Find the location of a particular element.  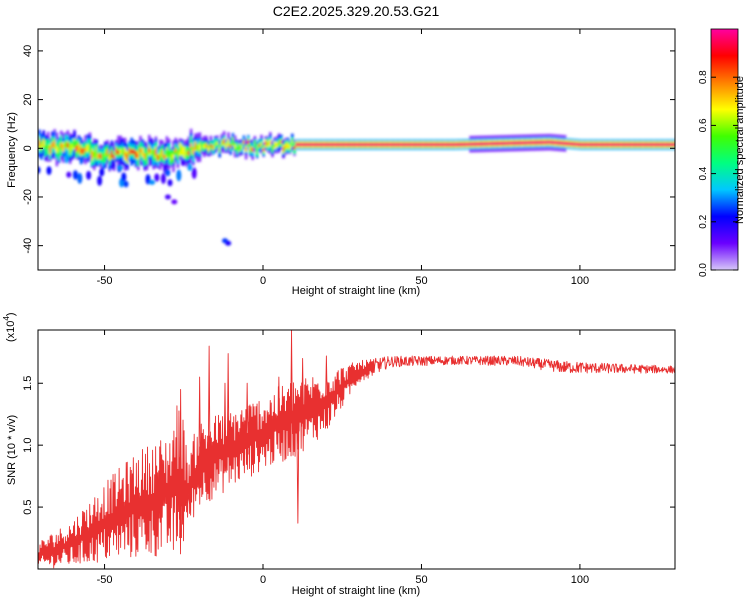

snr-xlabel: Height of straight line (km) is located at coordinates (356, 591).